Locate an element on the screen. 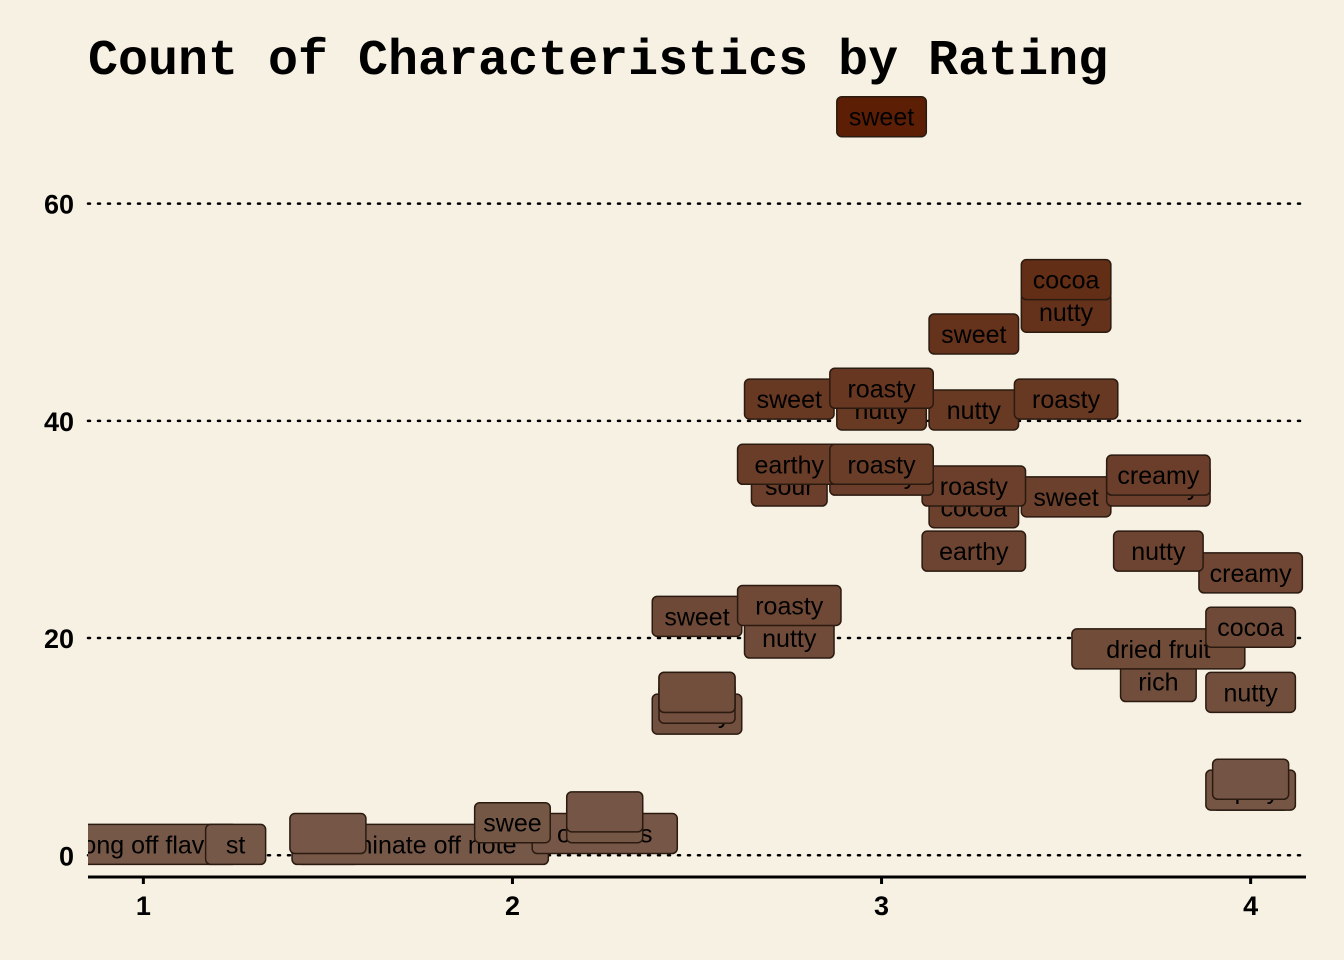 Image resolution: width=1344 pixels, height=960 pixels. y-tick-label: 0 is located at coordinates (66, 856).